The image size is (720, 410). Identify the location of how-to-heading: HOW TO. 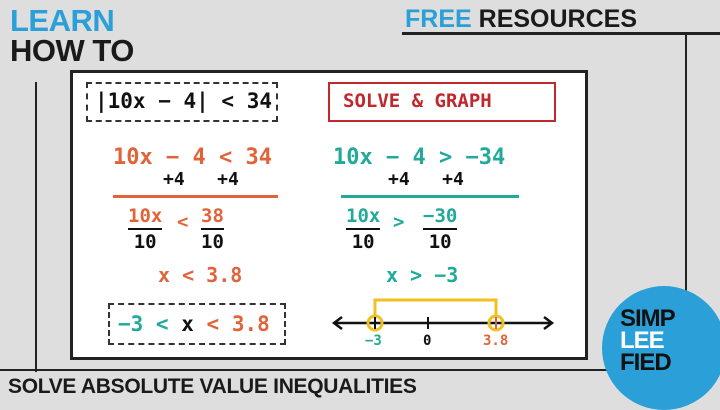
(72, 50).